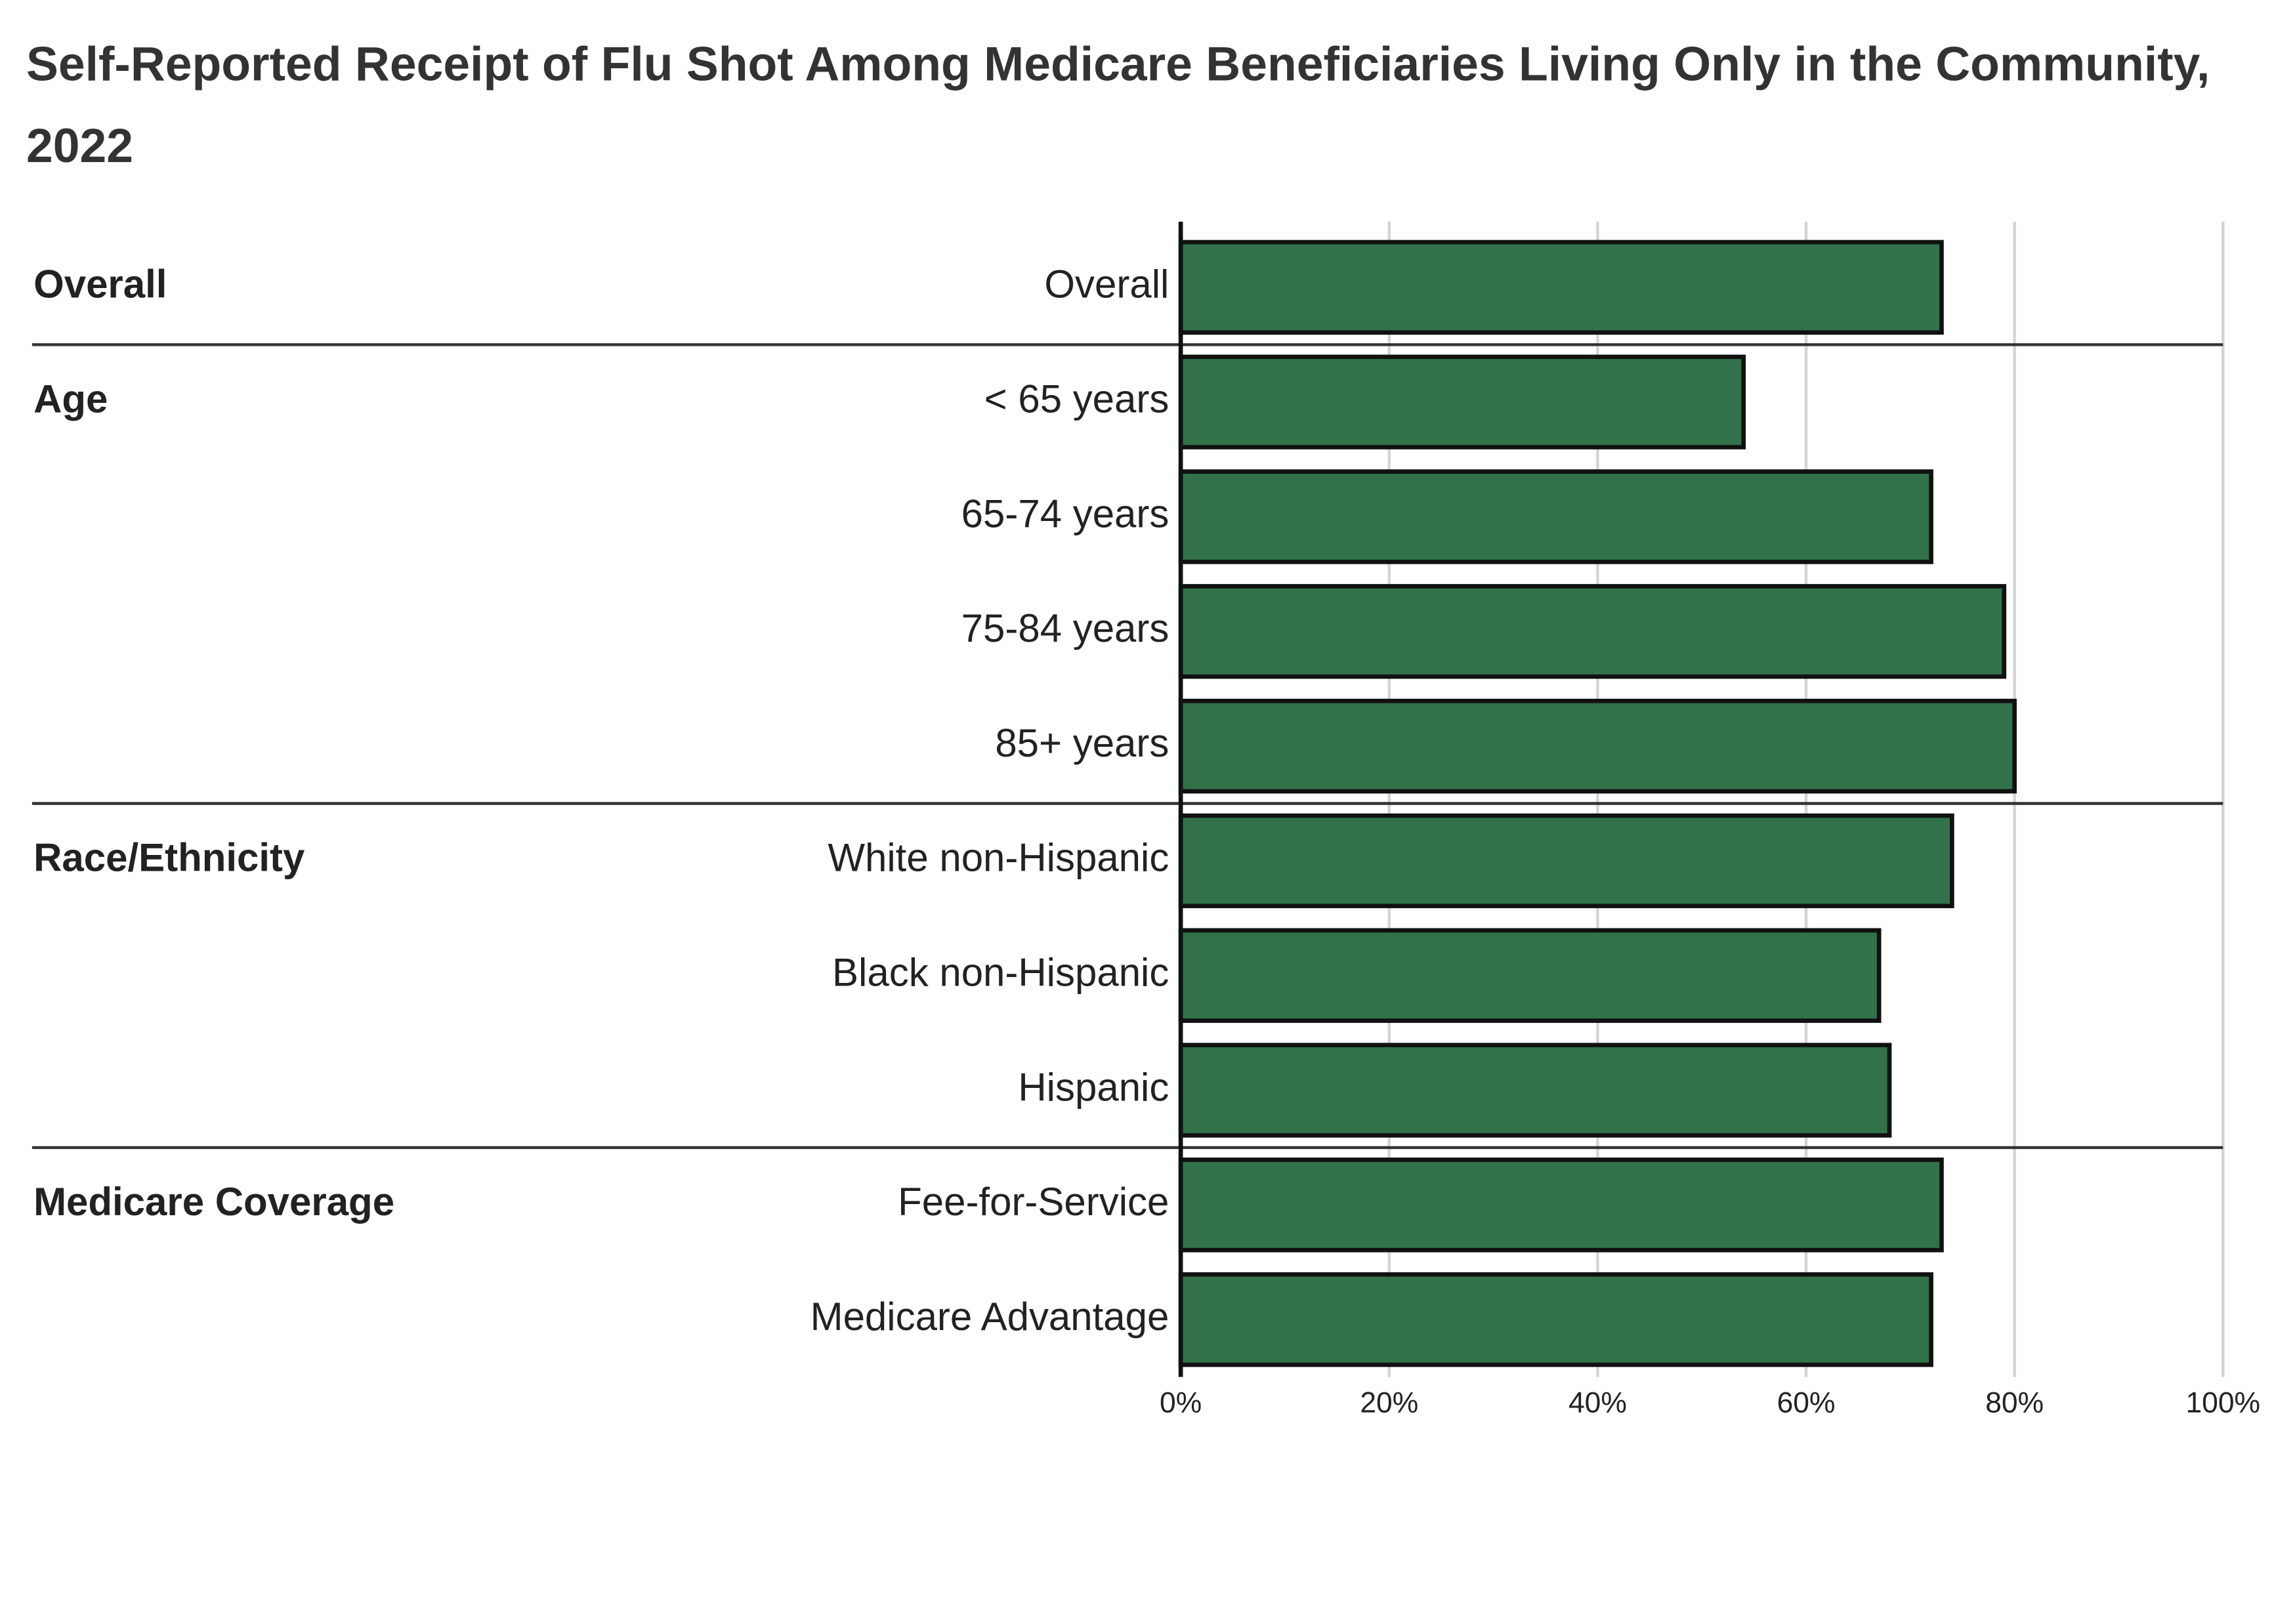  Describe the element at coordinates (70, 399) in the screenshot. I see `group-label: Age` at that location.